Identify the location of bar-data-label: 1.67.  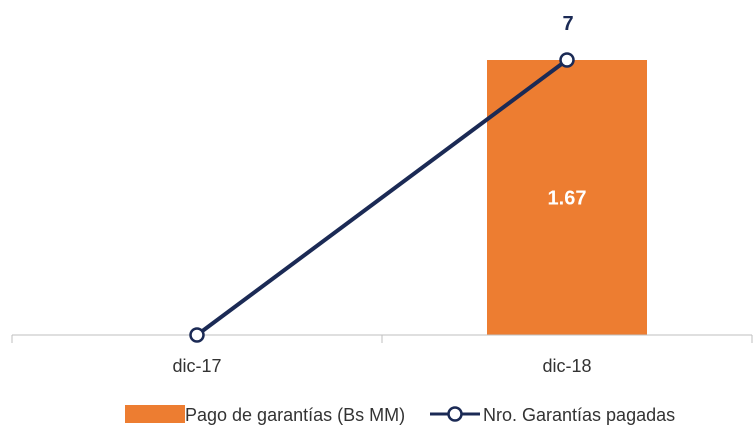
(567, 199).